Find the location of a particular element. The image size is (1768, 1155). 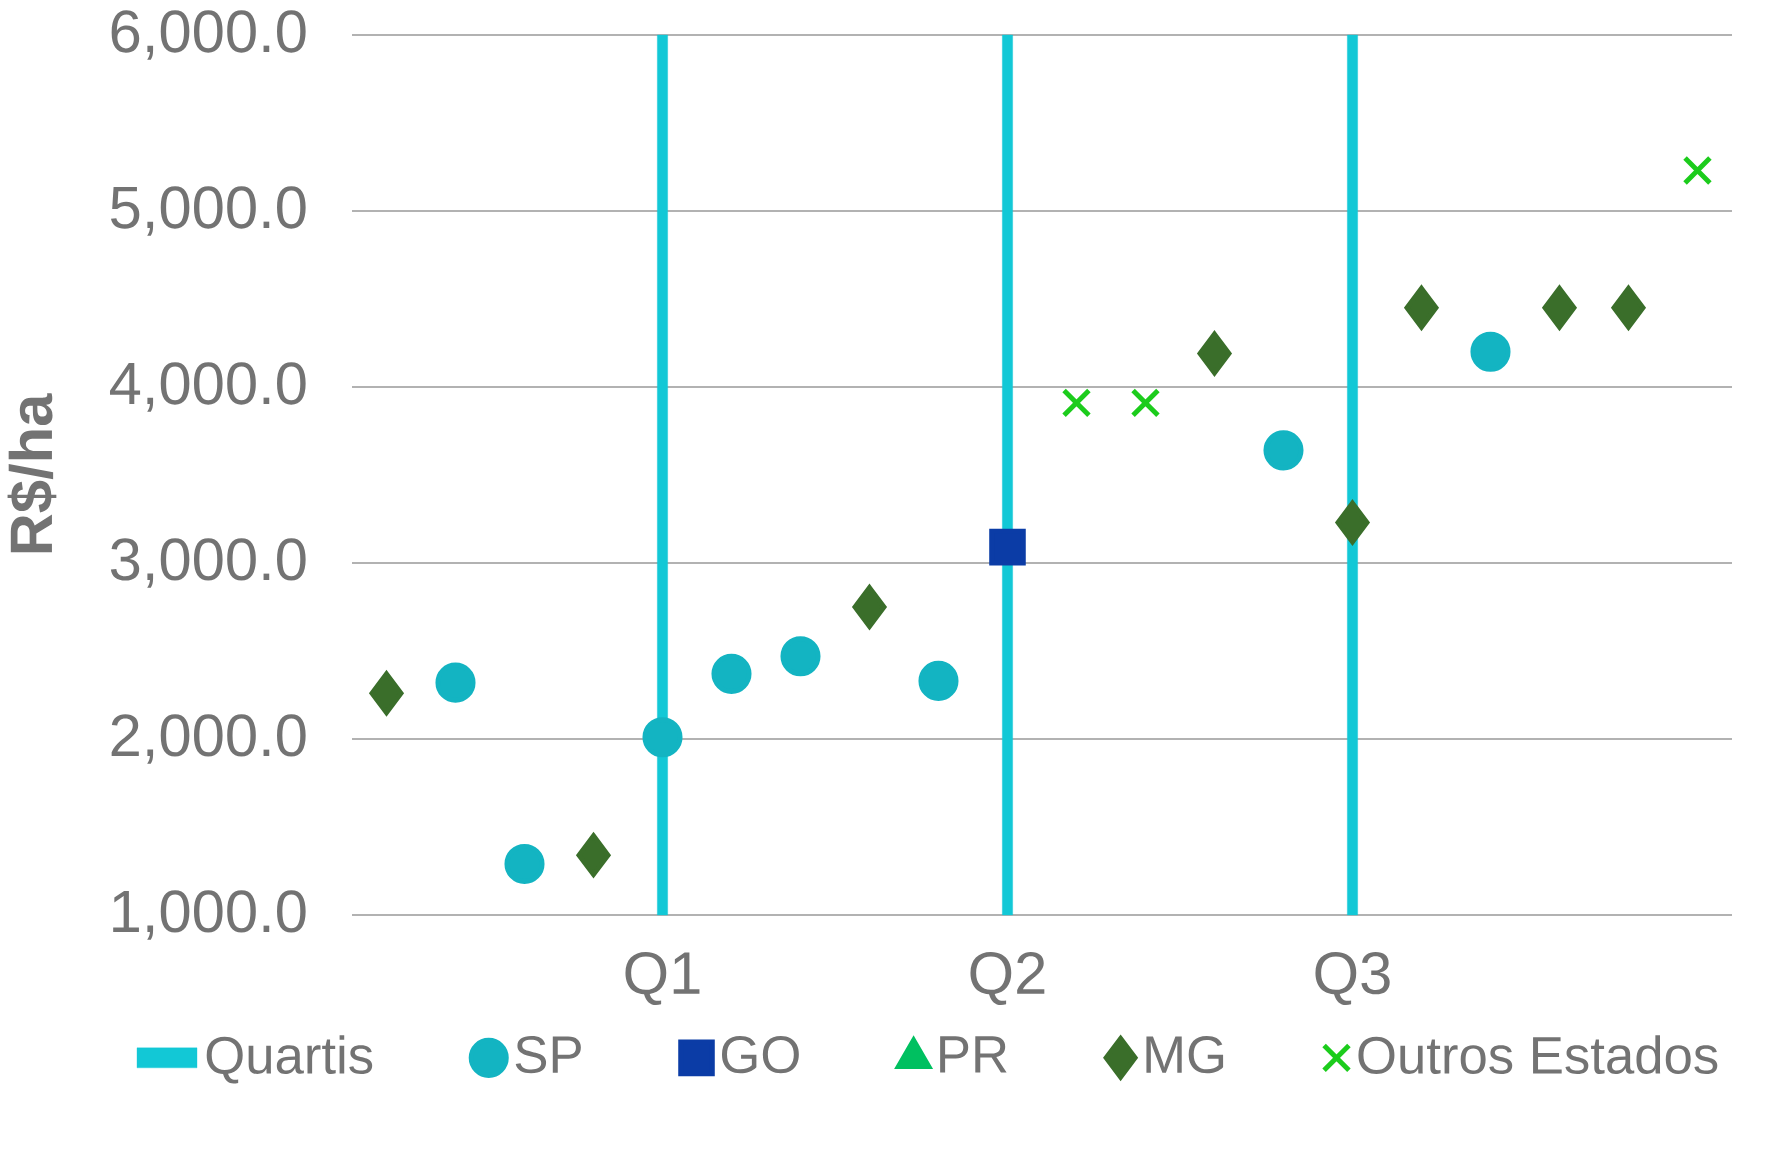

legend-label: MG is located at coordinates (1185, 1055).